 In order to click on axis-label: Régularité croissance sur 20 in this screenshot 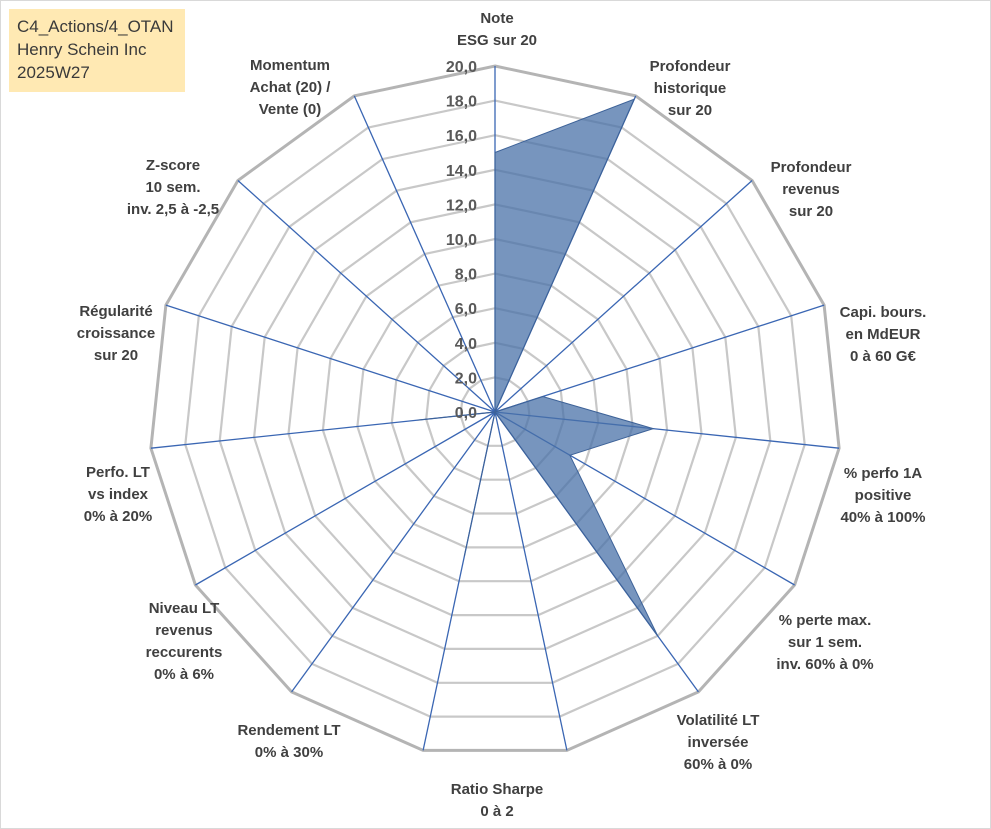, I will do `click(116, 333)`.